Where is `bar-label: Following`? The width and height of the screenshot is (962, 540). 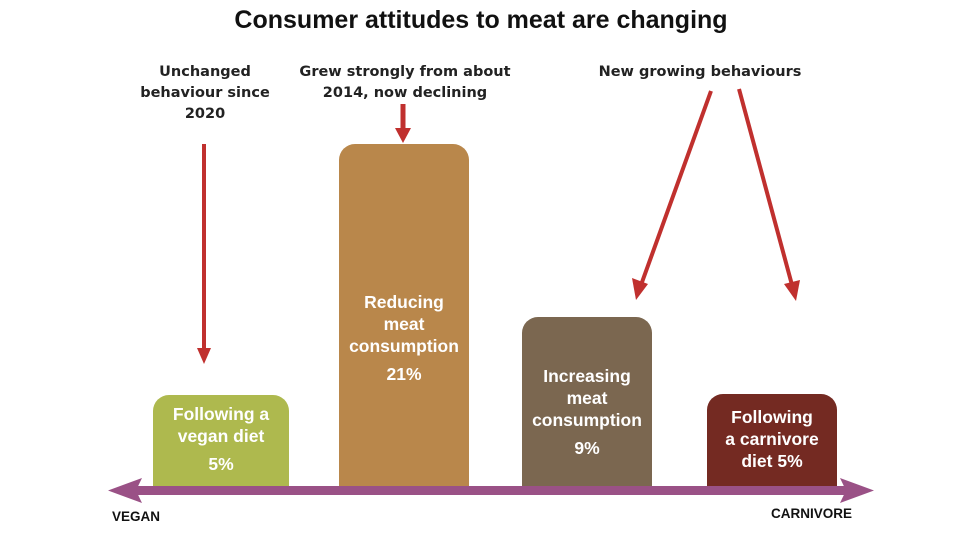
bar-label: Following is located at coordinates (772, 417).